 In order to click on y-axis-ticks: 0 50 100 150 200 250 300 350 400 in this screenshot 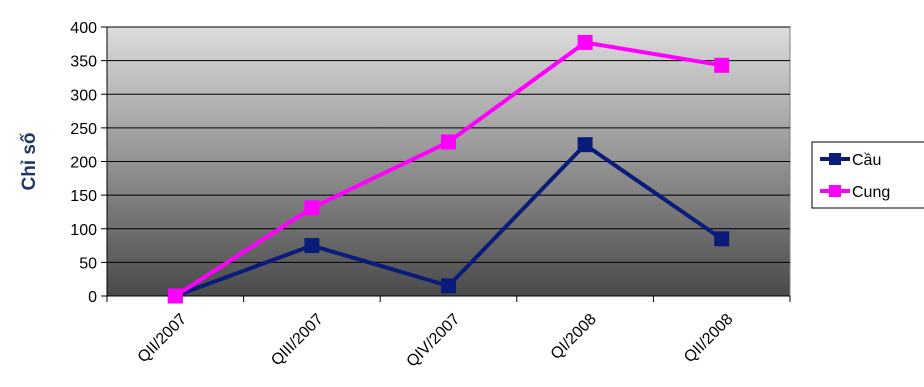, I will do `click(88, 163)`.